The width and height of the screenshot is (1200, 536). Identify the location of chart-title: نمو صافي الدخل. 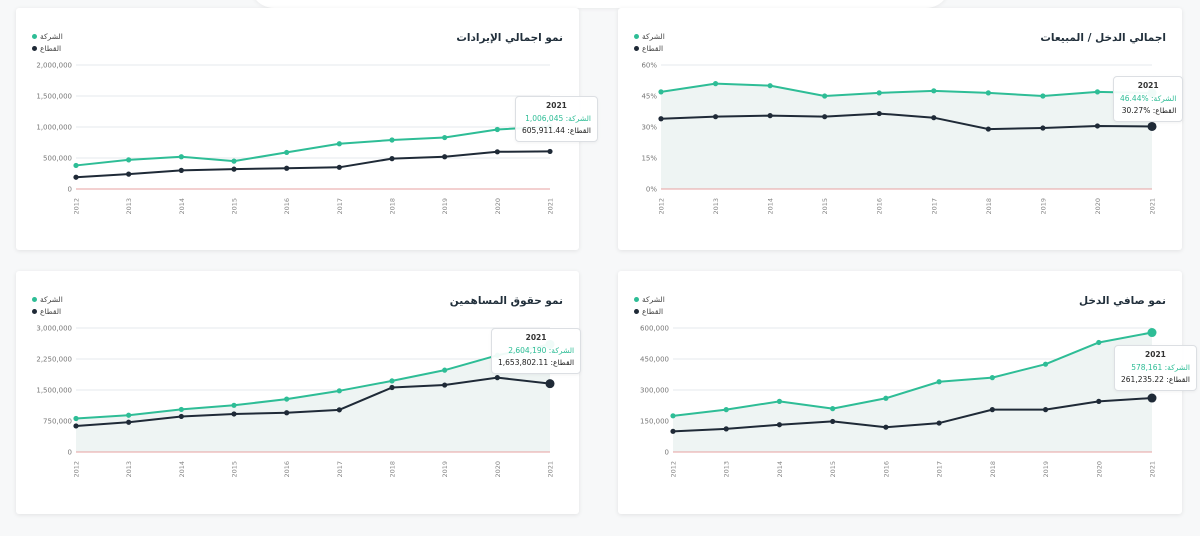
(1122, 301).